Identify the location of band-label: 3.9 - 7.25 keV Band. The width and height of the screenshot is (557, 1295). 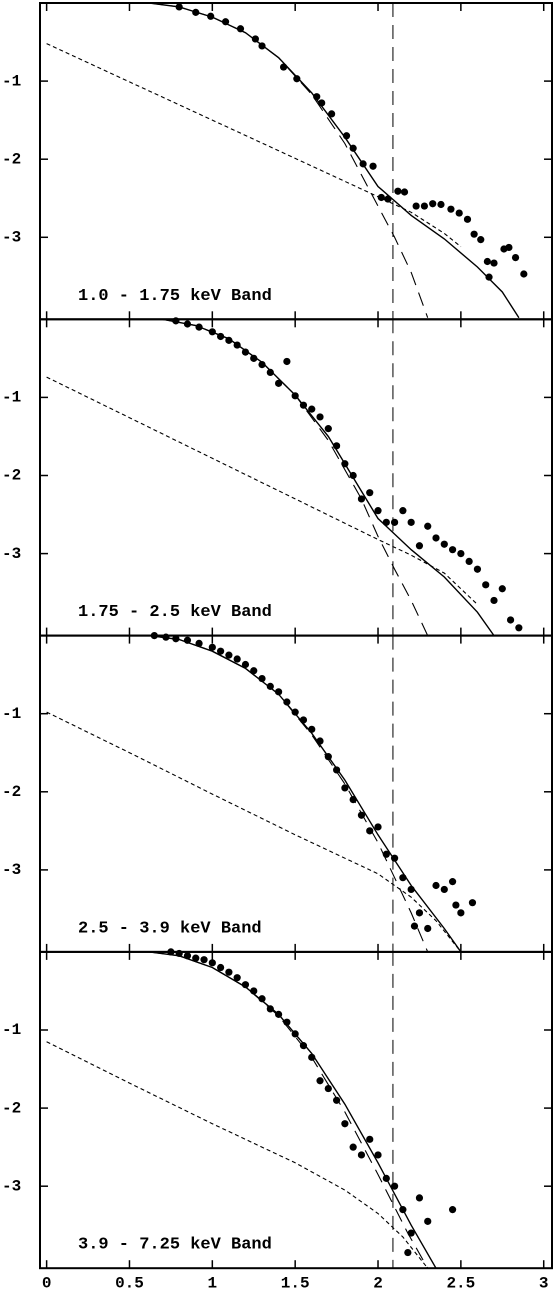
(175, 1245).